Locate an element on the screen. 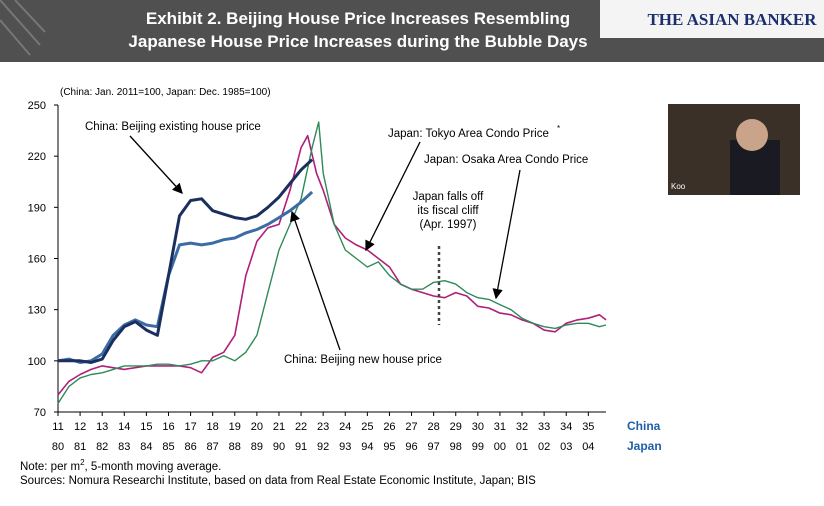  x-tick-label: 30 is located at coordinates (478, 427).